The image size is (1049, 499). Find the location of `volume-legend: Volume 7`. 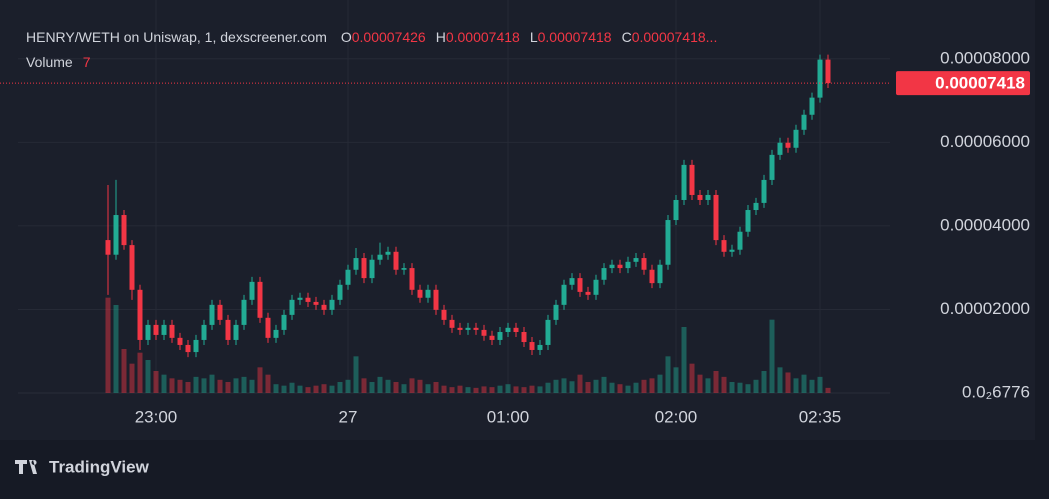

volume-legend: Volume 7 is located at coordinates (58, 62).